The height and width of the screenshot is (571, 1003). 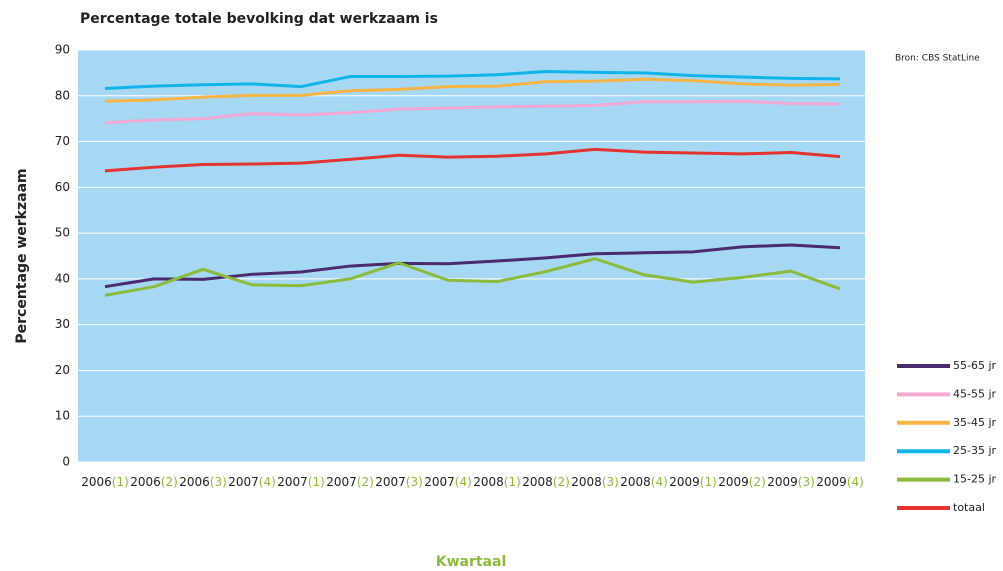 What do you see at coordinates (66, 462) in the screenshot?
I see `y-tick-label: 0` at bounding box center [66, 462].